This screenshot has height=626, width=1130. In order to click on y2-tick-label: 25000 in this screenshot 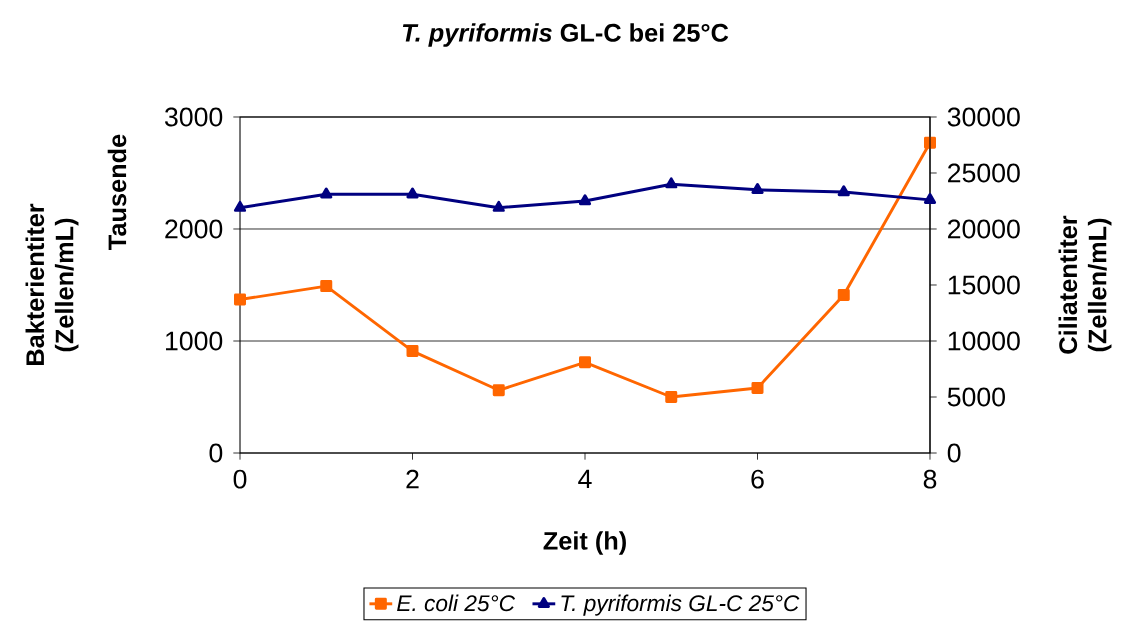, I will do `click(984, 173)`.